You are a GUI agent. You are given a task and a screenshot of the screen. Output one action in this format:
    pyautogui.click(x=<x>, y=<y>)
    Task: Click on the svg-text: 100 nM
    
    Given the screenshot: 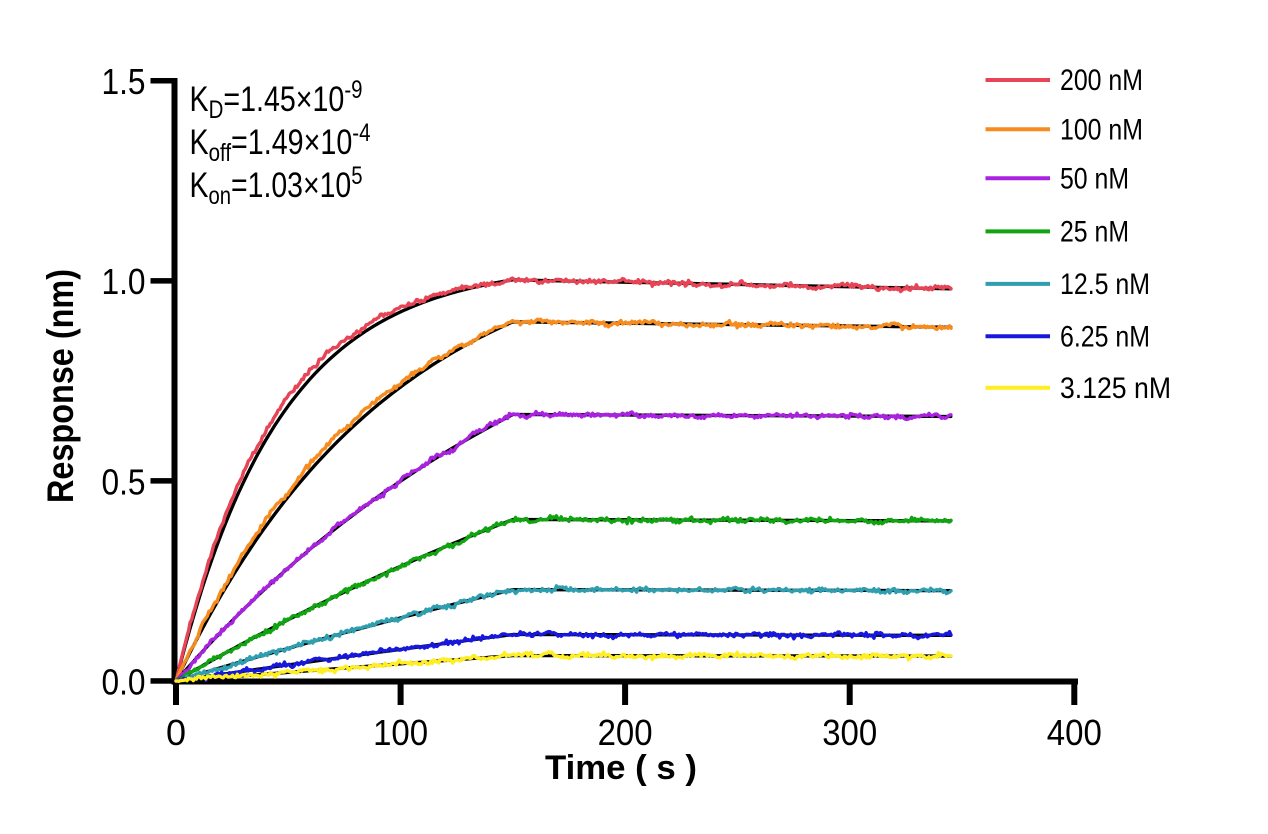 What is the action you would take?
    pyautogui.click(x=1101, y=130)
    